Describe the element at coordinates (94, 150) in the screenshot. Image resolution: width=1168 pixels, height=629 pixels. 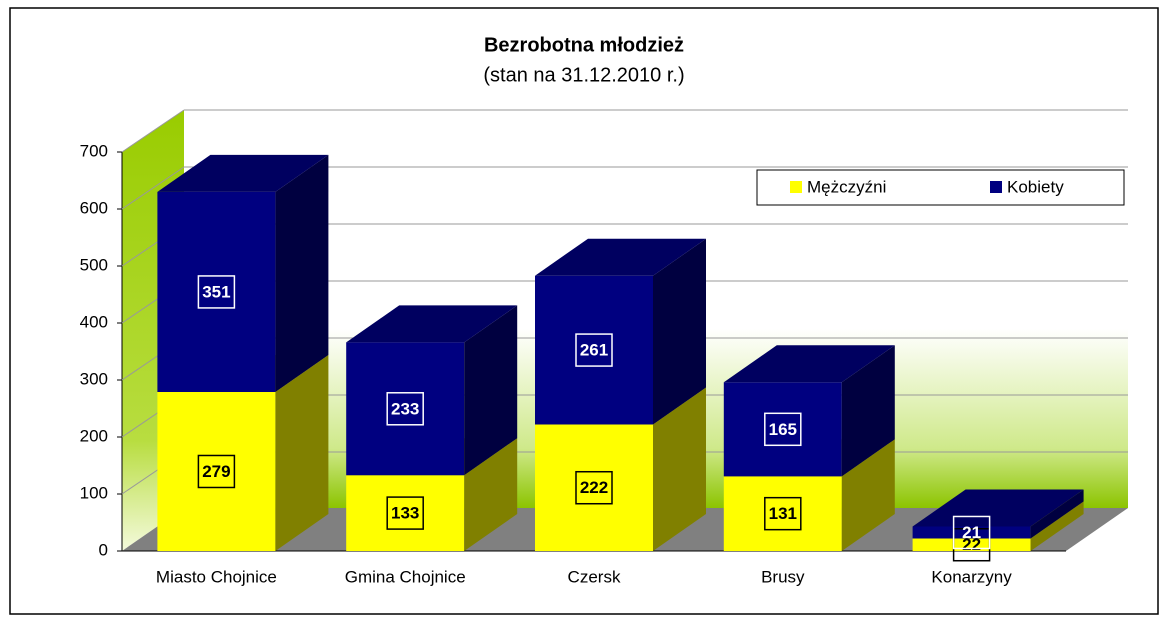
I see `y-tick-label: 700` at that location.